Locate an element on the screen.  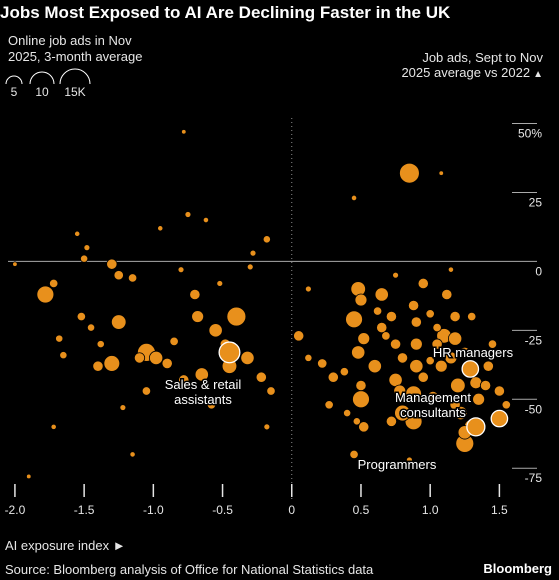
point-label-line: Programmers is located at coordinates (397, 464).